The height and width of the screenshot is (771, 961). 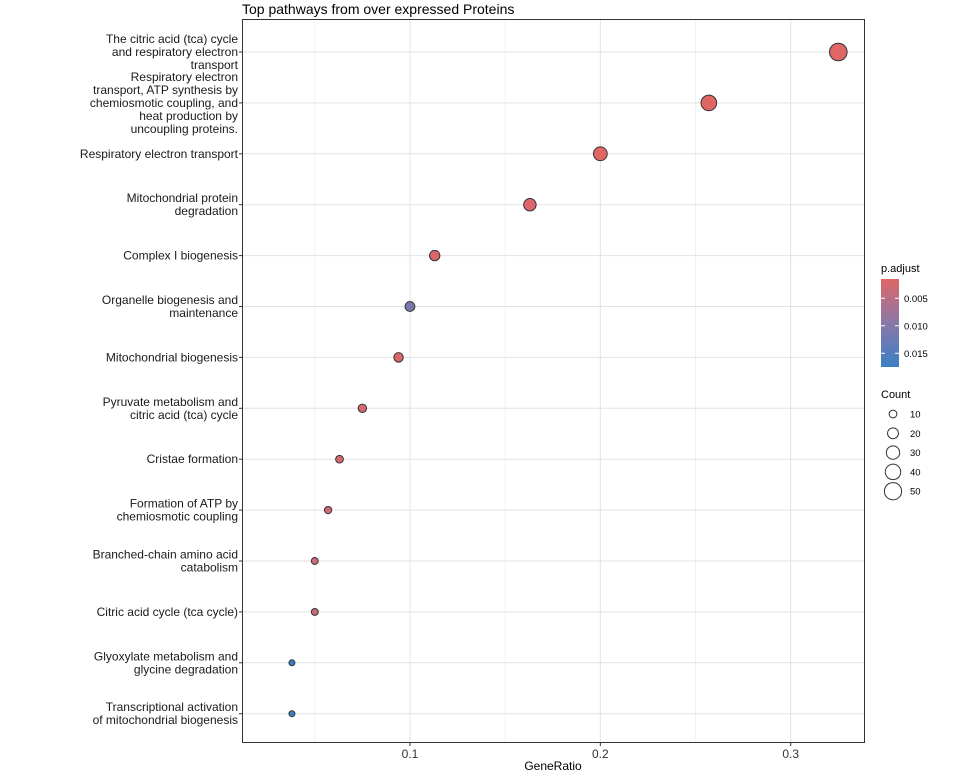 I want to click on size-legend-label: 20, so click(x=915, y=434).